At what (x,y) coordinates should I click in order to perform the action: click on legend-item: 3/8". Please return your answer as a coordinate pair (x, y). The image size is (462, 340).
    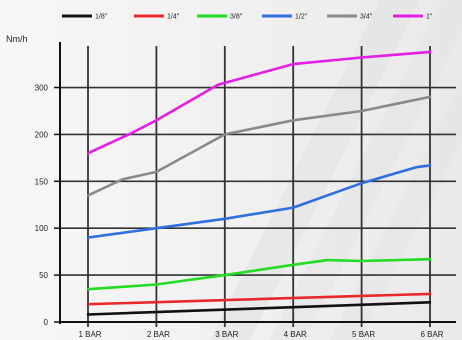
    Looking at the image, I should click on (220, 17).